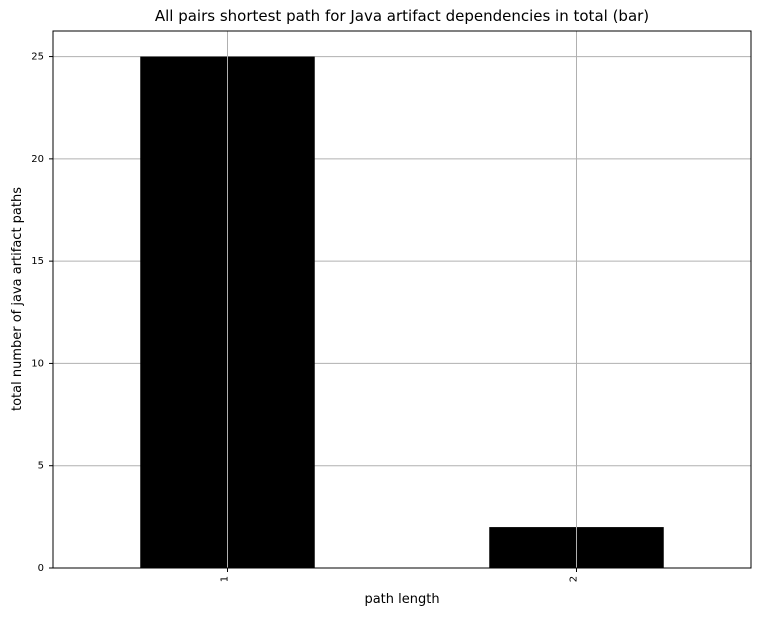 This screenshot has width=761, height=619. Describe the element at coordinates (41, 568) in the screenshot. I see `y-tick-label: 0` at that location.